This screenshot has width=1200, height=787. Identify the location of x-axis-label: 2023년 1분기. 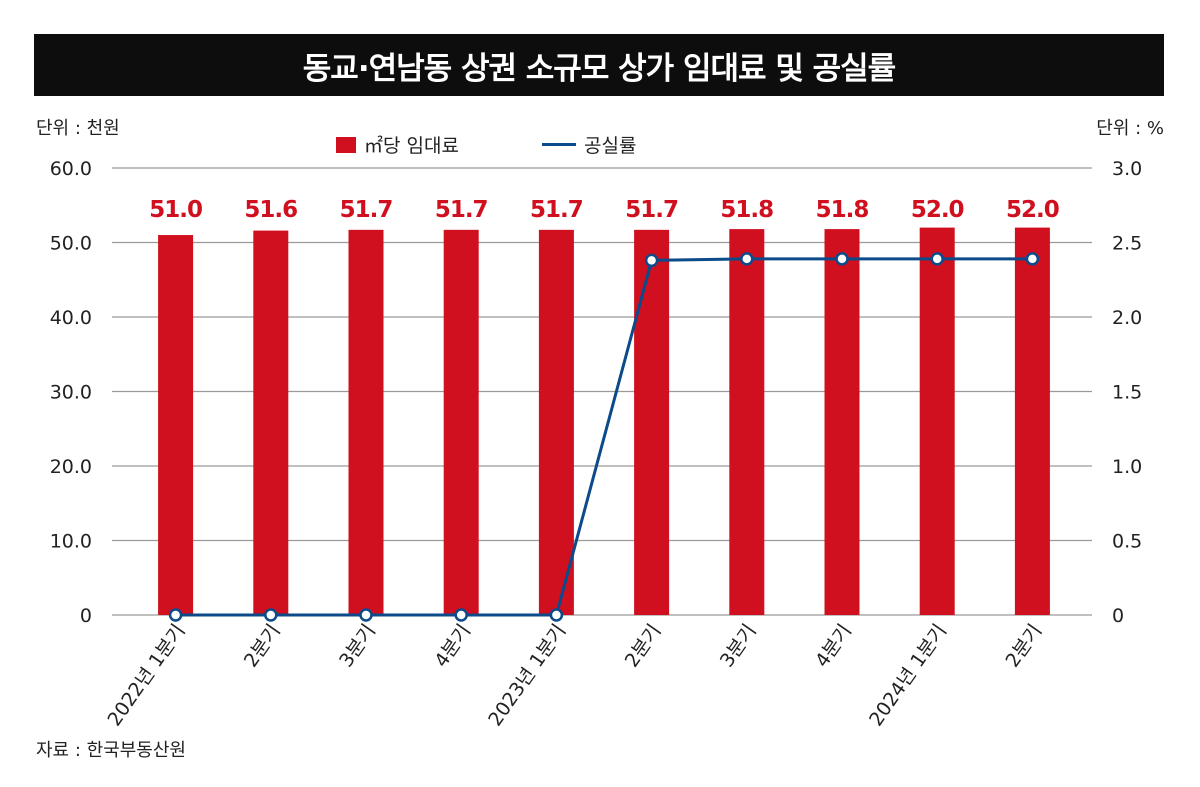
(527, 675).